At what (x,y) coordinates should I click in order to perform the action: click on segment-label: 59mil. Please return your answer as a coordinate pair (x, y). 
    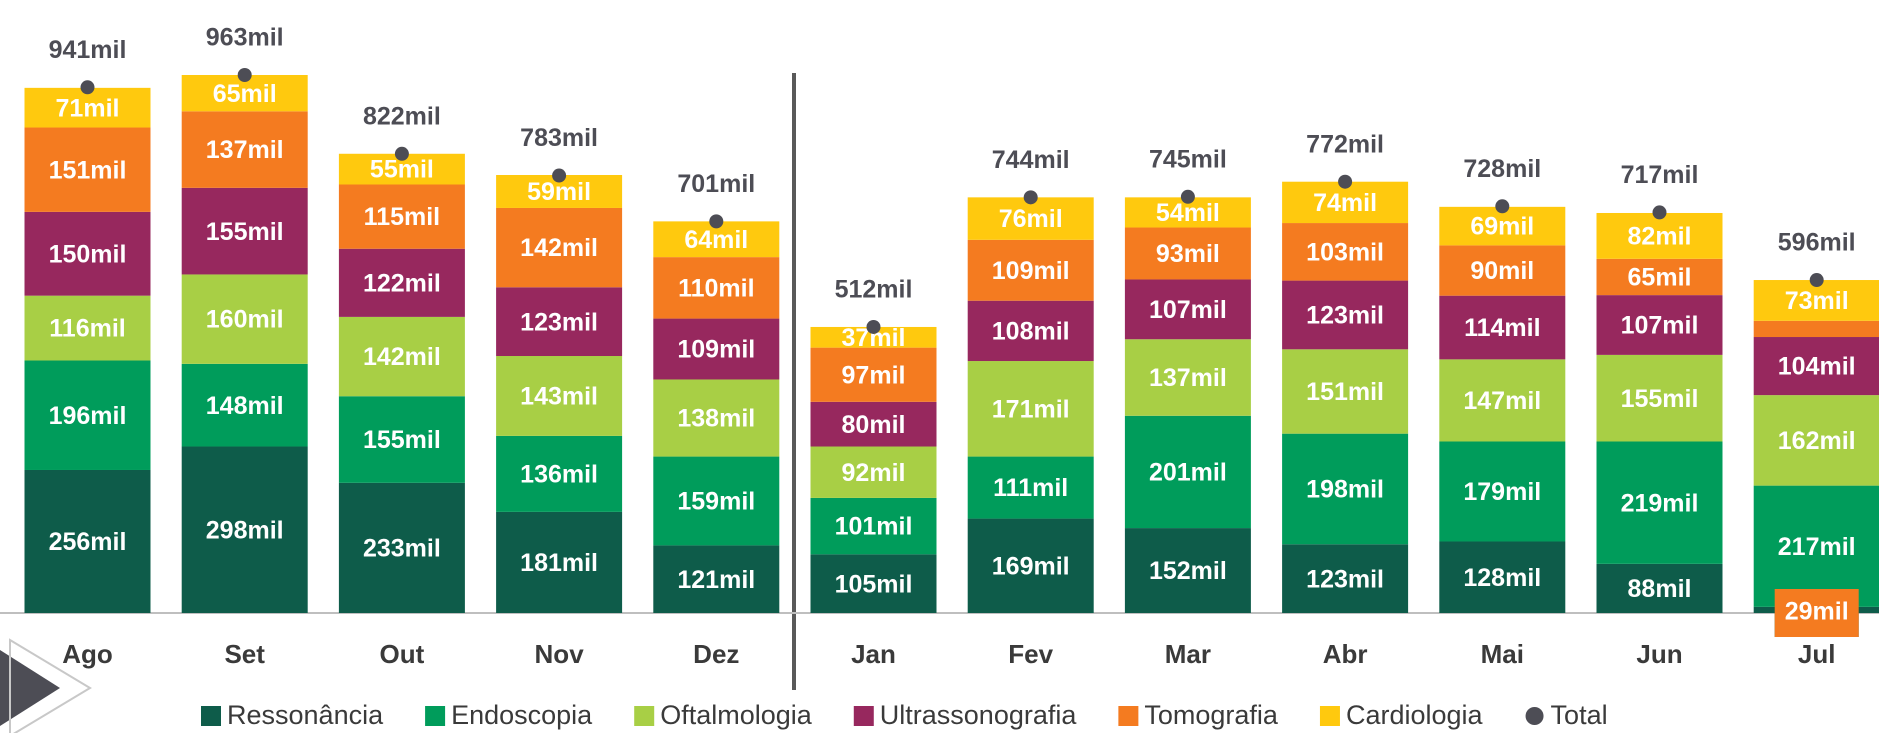
    Looking at the image, I should click on (559, 192).